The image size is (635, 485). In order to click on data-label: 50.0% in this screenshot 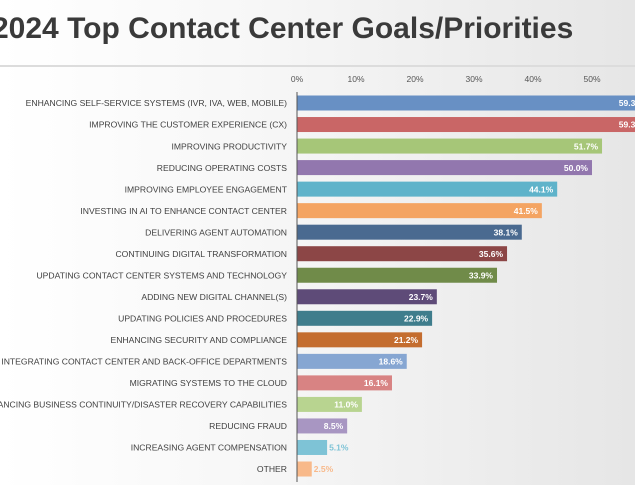, I will do `click(576, 168)`.